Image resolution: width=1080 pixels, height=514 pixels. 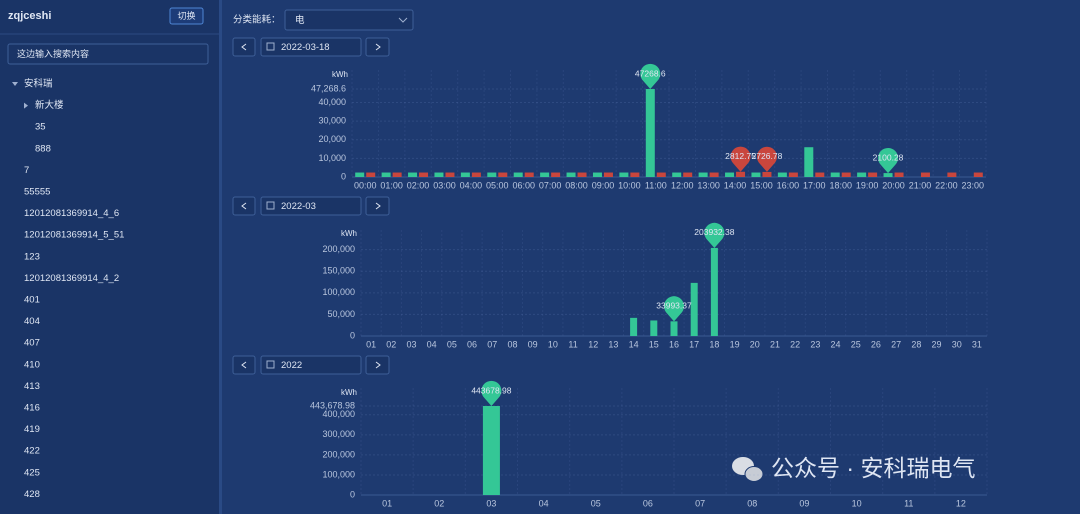 What do you see at coordinates (365, 185) in the screenshot?
I see `x-tick-label: 00:00` at bounding box center [365, 185].